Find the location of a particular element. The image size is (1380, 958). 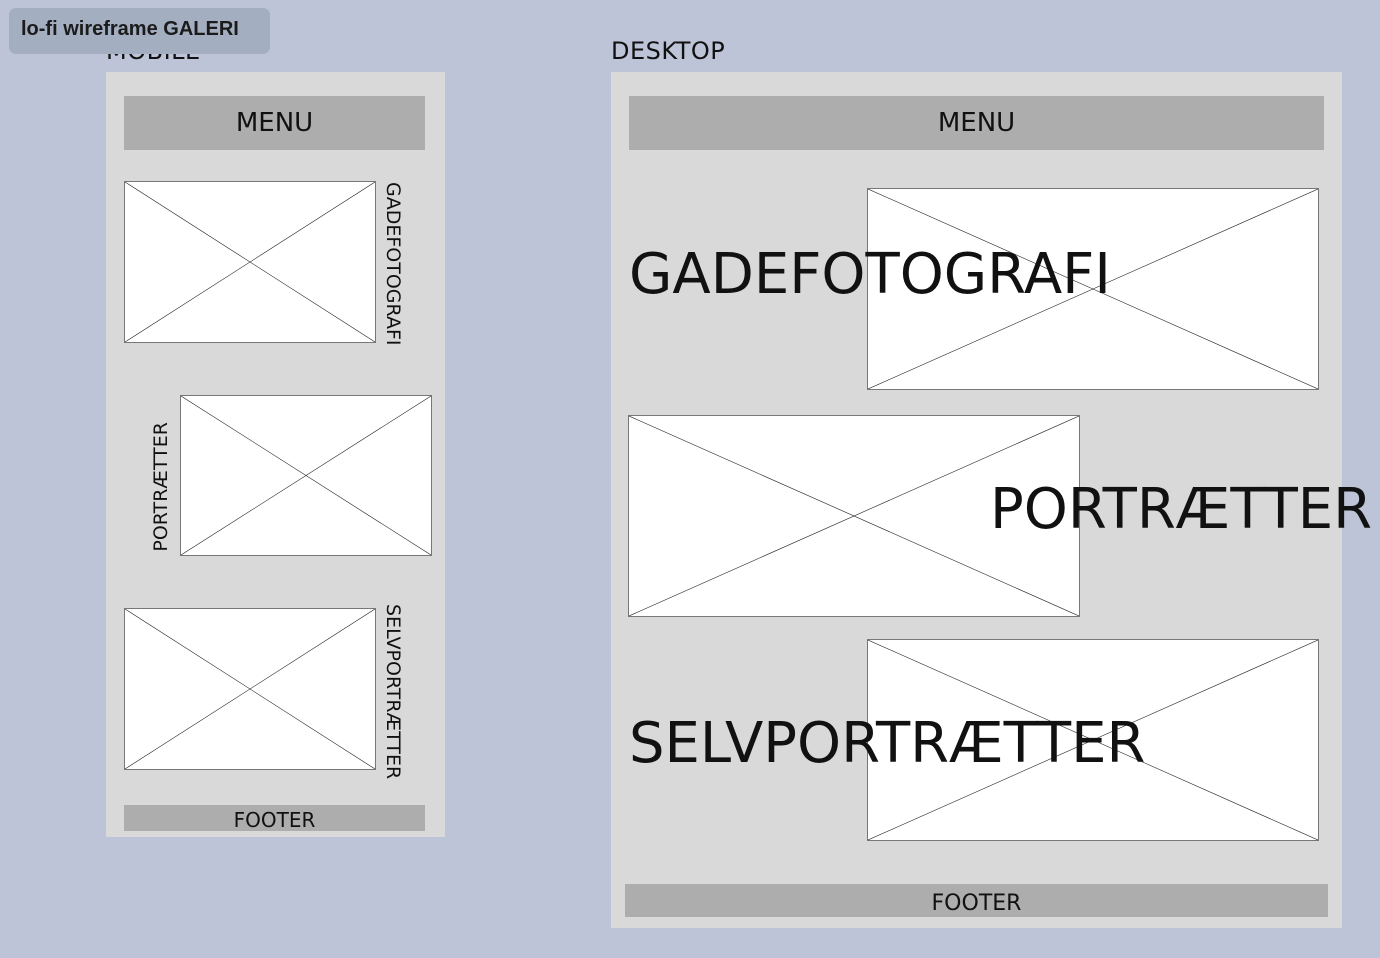

desktop-image-placeholder-gadefotografi is located at coordinates (1093, 289).